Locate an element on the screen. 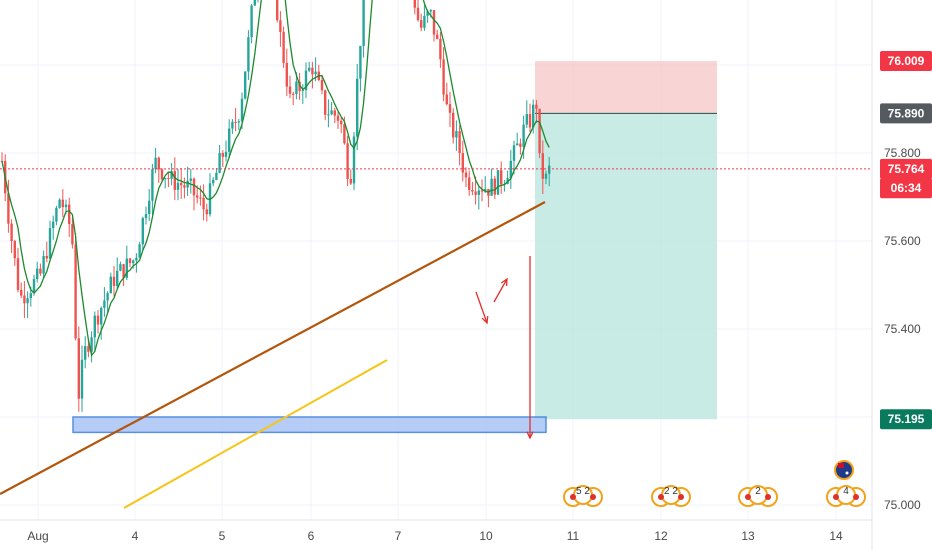  event-count: 4 is located at coordinates (846, 491).